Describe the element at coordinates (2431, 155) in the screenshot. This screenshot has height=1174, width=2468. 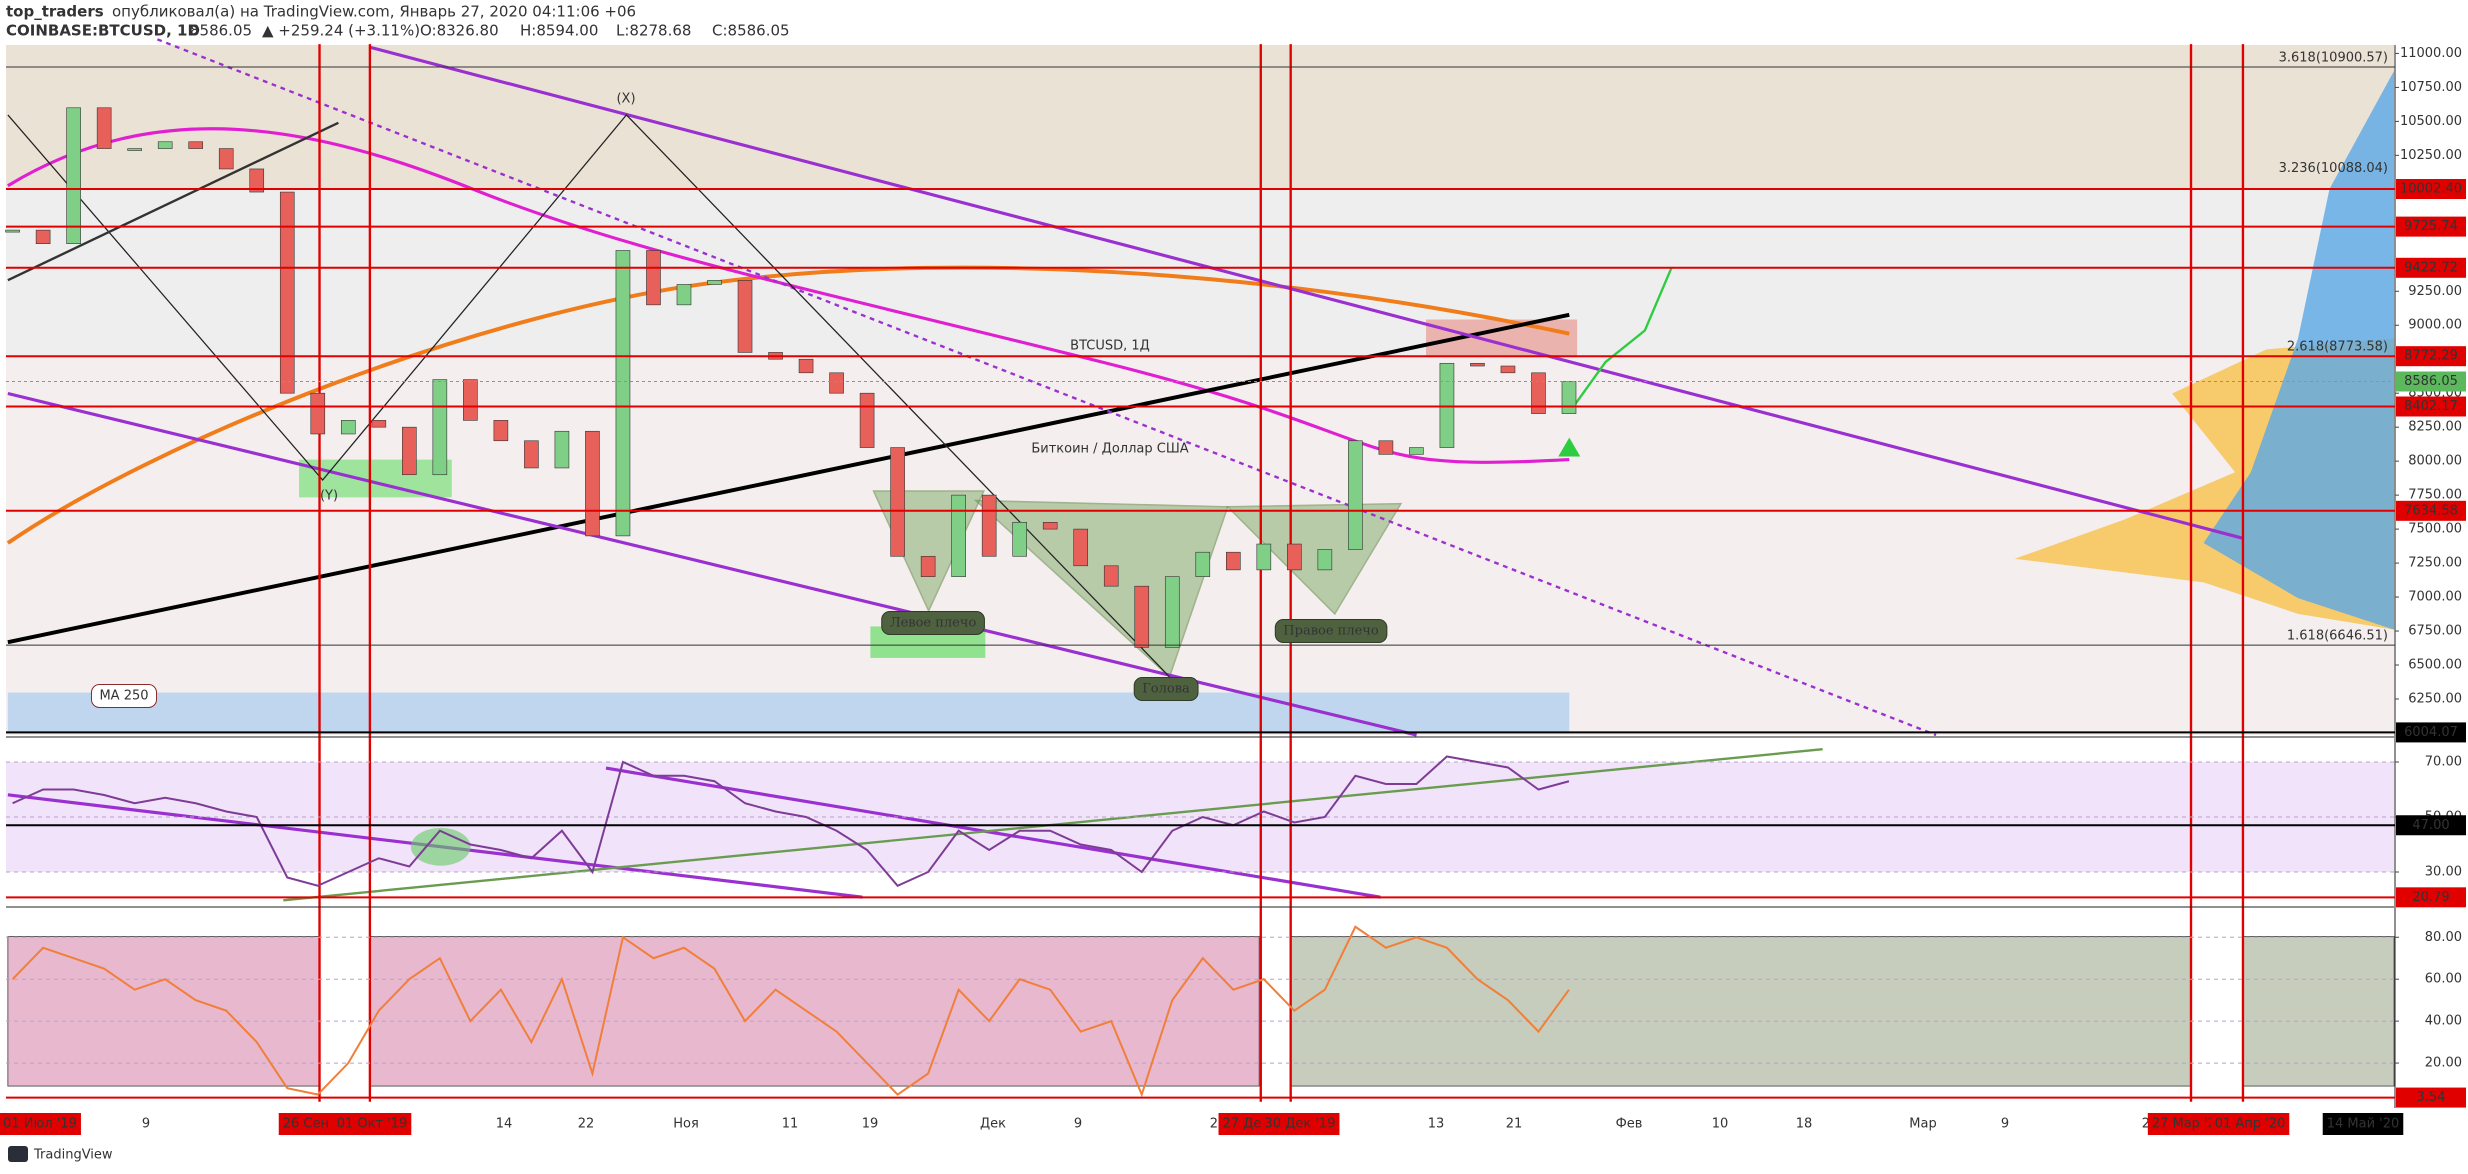
I see `y-tick-label: 10250.00` at that location.